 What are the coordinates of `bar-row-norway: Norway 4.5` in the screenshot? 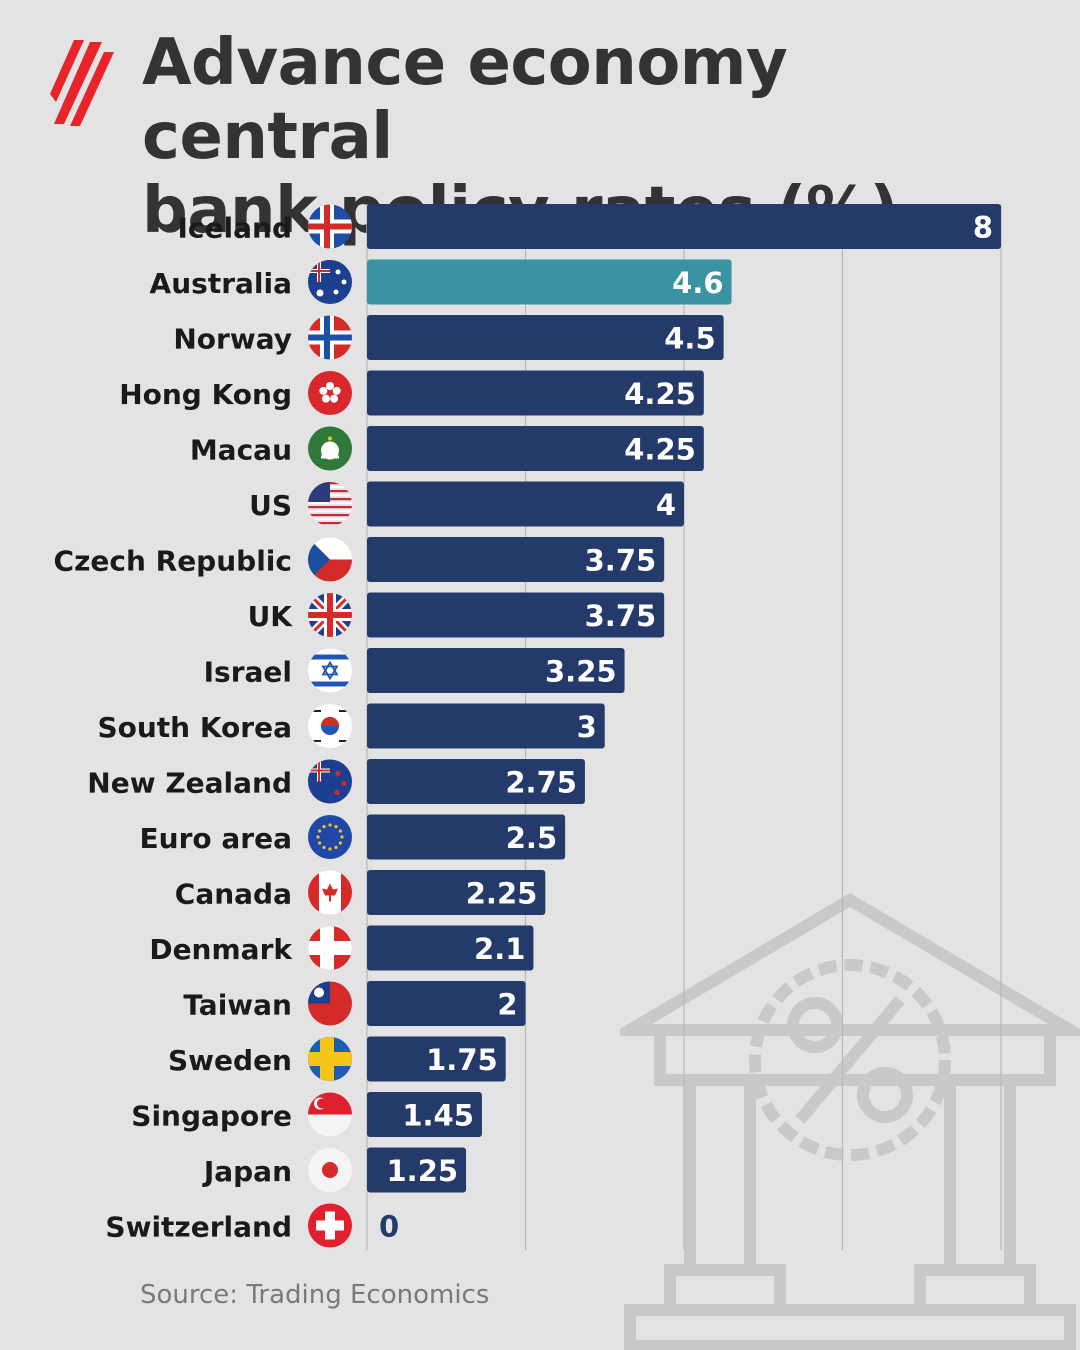 It's located at (448, 337).